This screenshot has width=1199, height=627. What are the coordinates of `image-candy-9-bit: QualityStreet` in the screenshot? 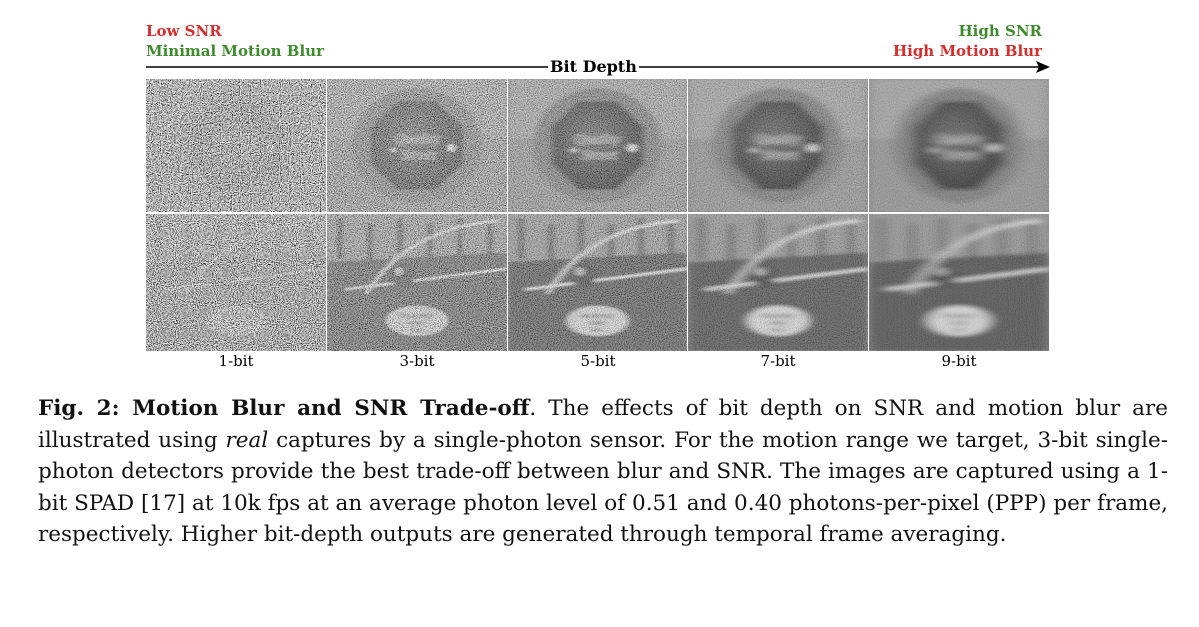 It's located at (959, 145).